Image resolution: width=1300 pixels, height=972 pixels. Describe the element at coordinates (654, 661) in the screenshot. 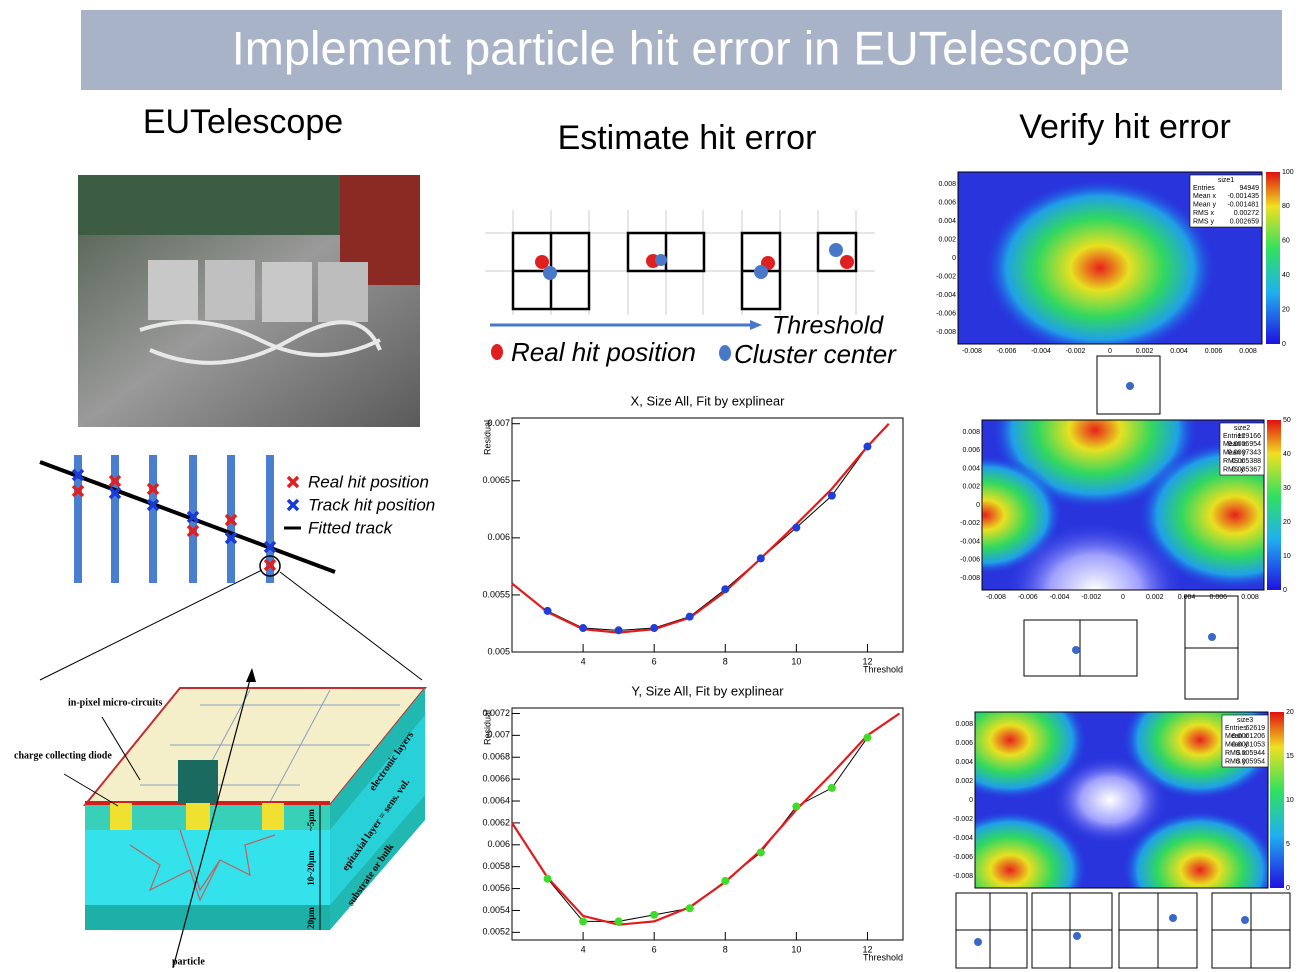

I see `x-tick-label: 6` at that location.